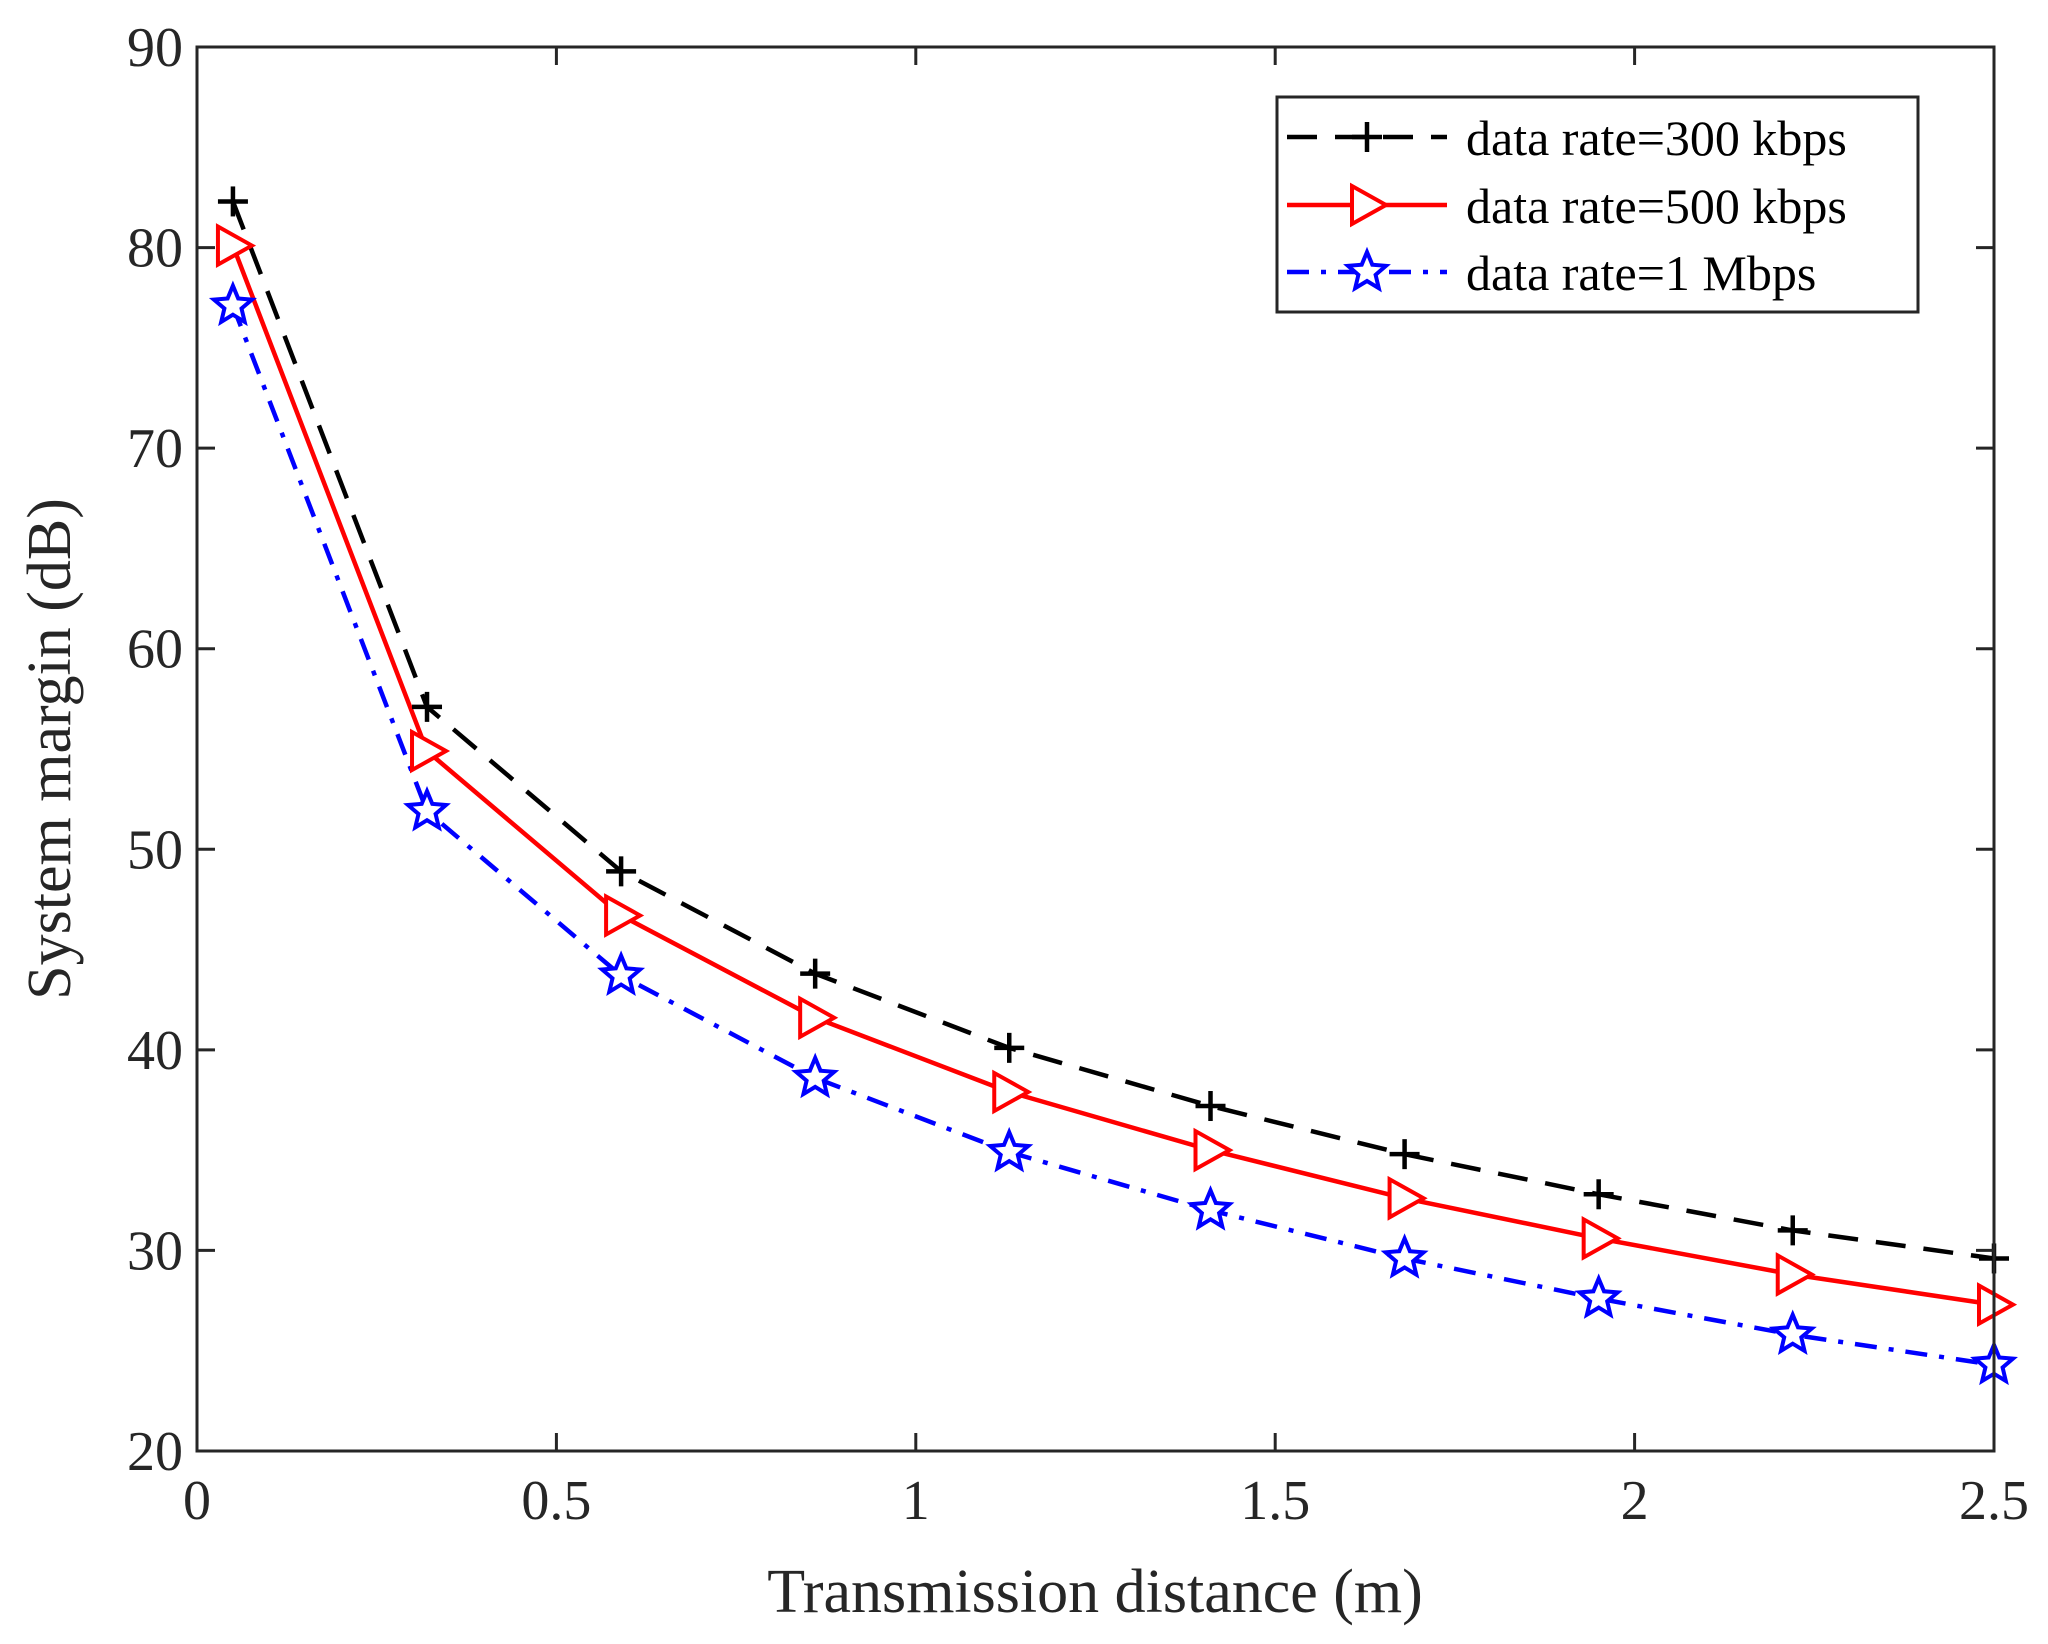 The width and height of the screenshot is (2048, 1644). What do you see at coordinates (155, 48) in the screenshot?
I see `y-tick-label: 90` at bounding box center [155, 48].